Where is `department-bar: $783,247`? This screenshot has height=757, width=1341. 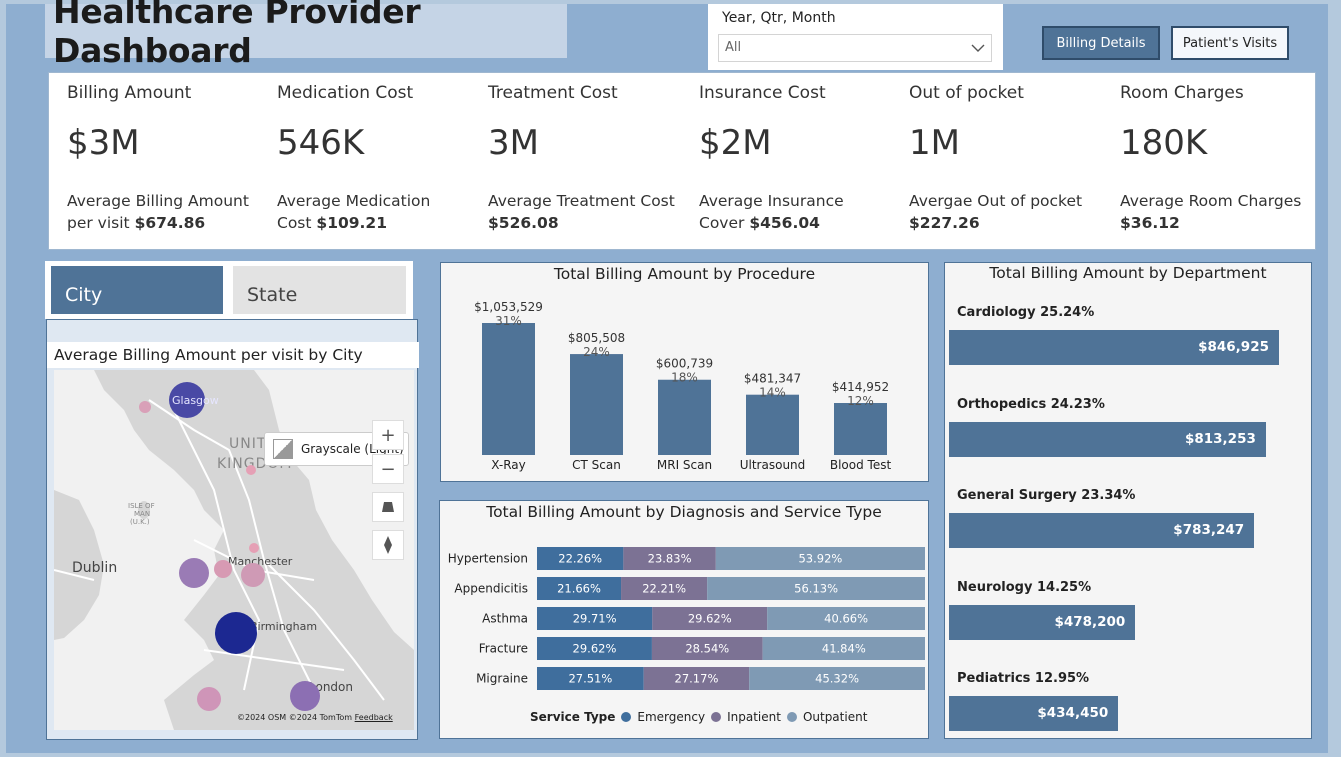 department-bar: $783,247 is located at coordinates (1102, 530).